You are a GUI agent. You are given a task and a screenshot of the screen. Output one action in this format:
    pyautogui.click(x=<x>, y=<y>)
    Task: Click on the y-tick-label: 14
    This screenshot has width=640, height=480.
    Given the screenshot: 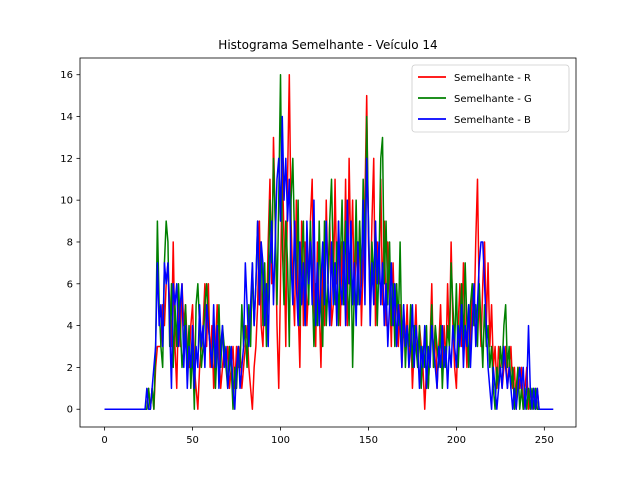 What is the action you would take?
    pyautogui.click(x=66, y=117)
    